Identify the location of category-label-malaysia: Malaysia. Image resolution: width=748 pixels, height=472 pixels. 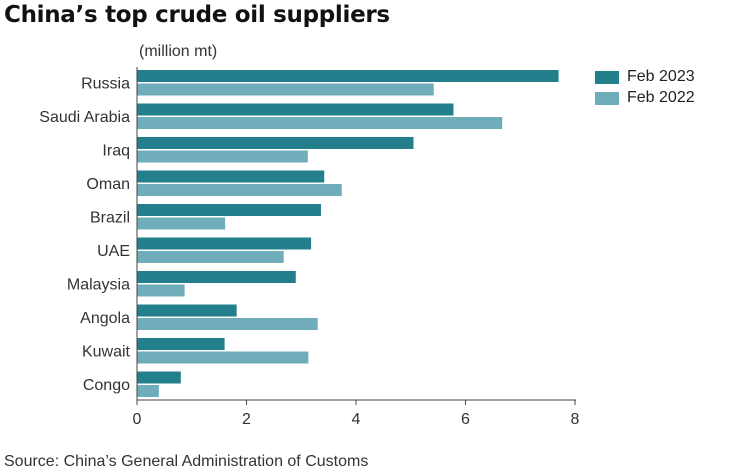
(98, 284).